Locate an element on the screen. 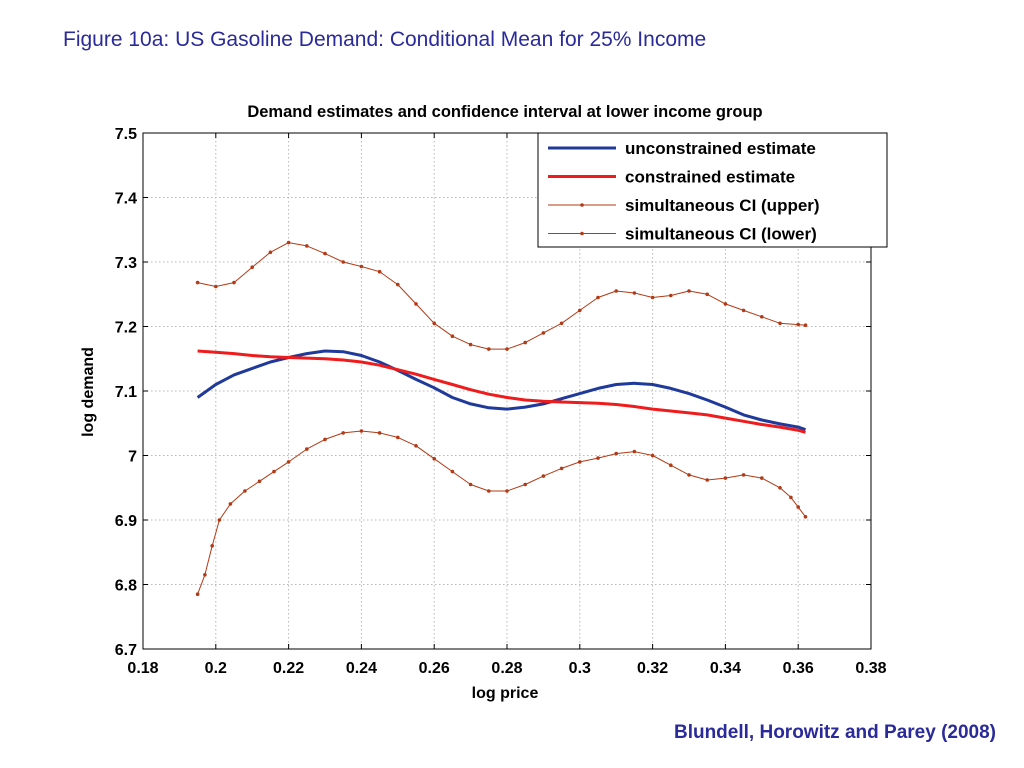 The image size is (1024, 768). legend-label: unconstrained estimate is located at coordinates (720, 148).